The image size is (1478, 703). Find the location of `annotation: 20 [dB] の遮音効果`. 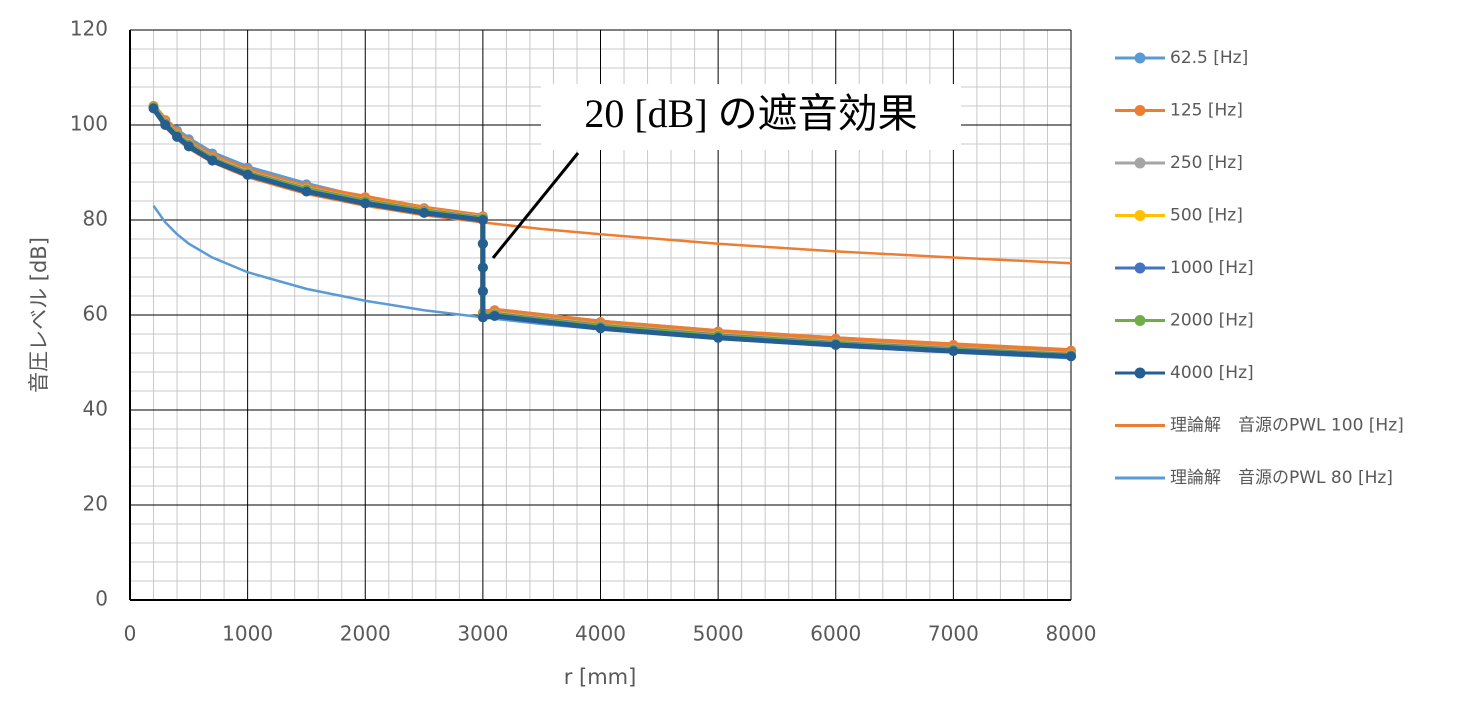

annotation: 20 [dB] の遮音効果 is located at coordinates (750, 113).